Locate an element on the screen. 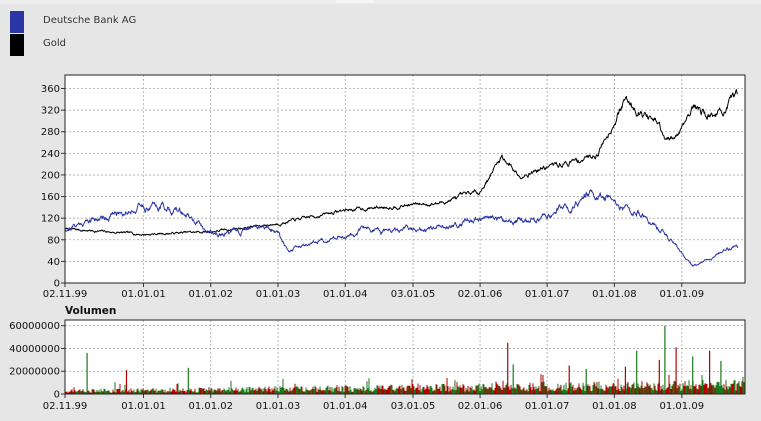  price-x-tick-label: 01.01.02 is located at coordinates (210, 294).